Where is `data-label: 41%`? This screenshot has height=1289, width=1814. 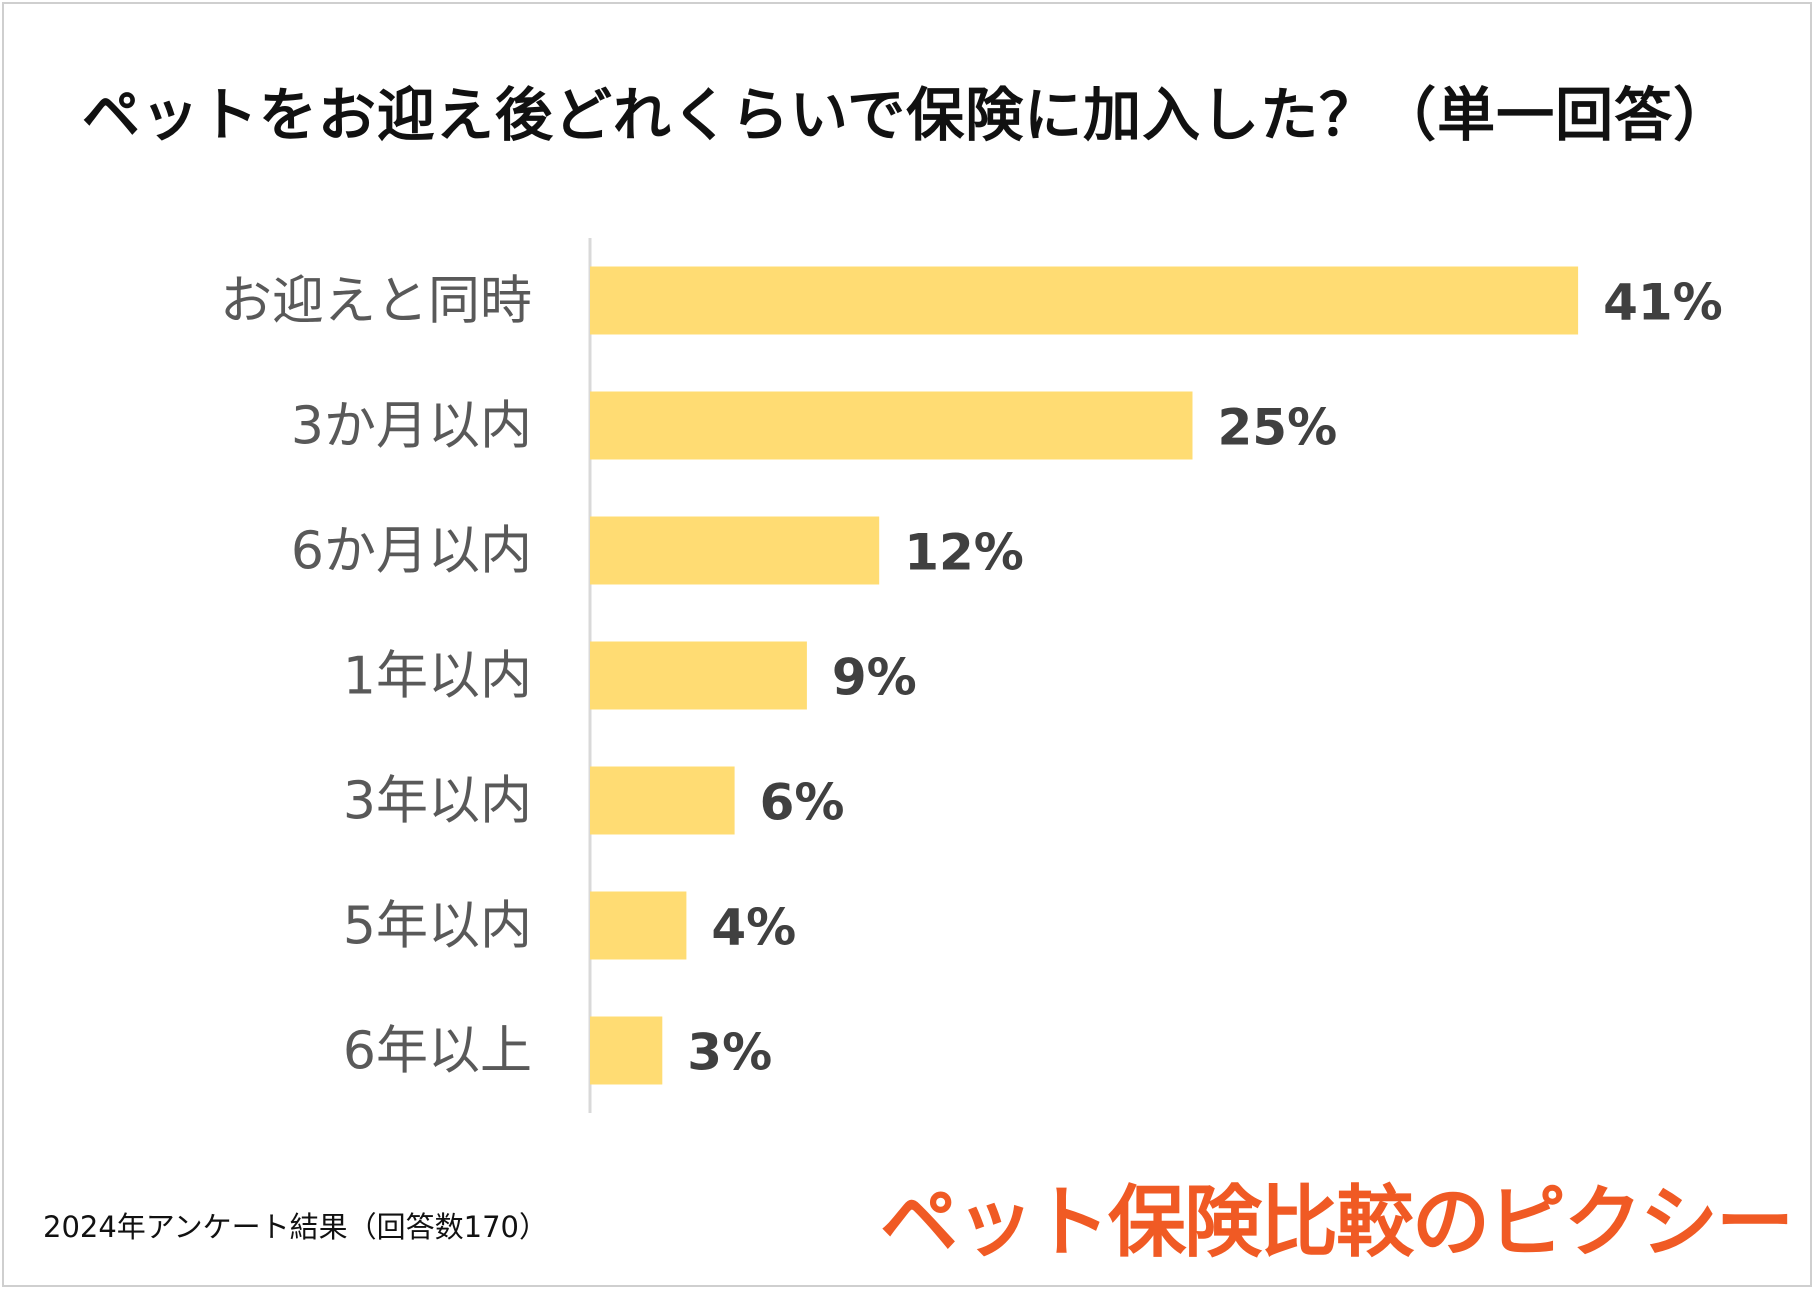 data-label: 41% is located at coordinates (1663, 303).